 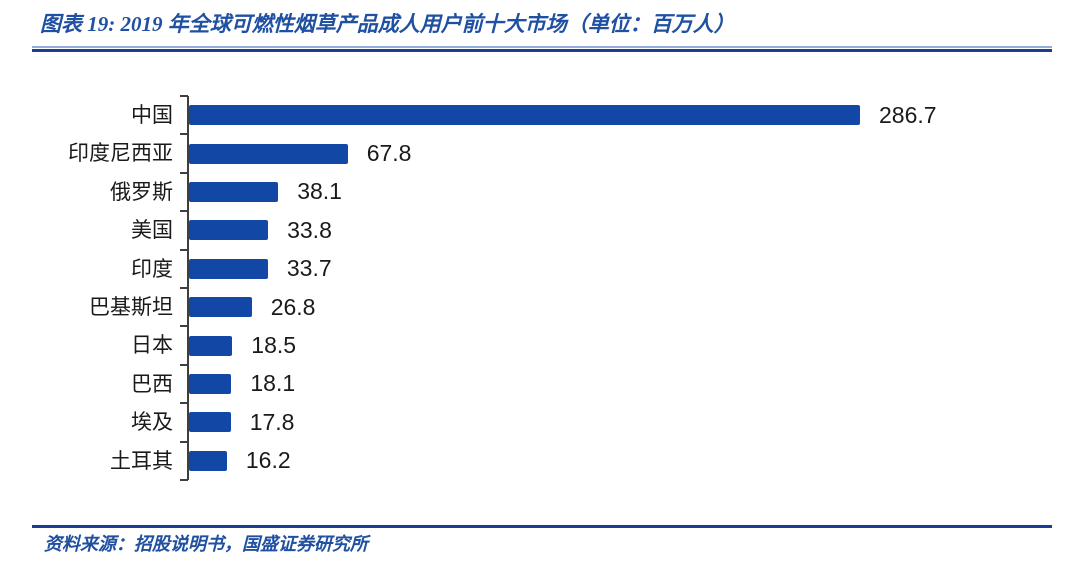 I want to click on value-label: 26.8, so click(x=293, y=306).